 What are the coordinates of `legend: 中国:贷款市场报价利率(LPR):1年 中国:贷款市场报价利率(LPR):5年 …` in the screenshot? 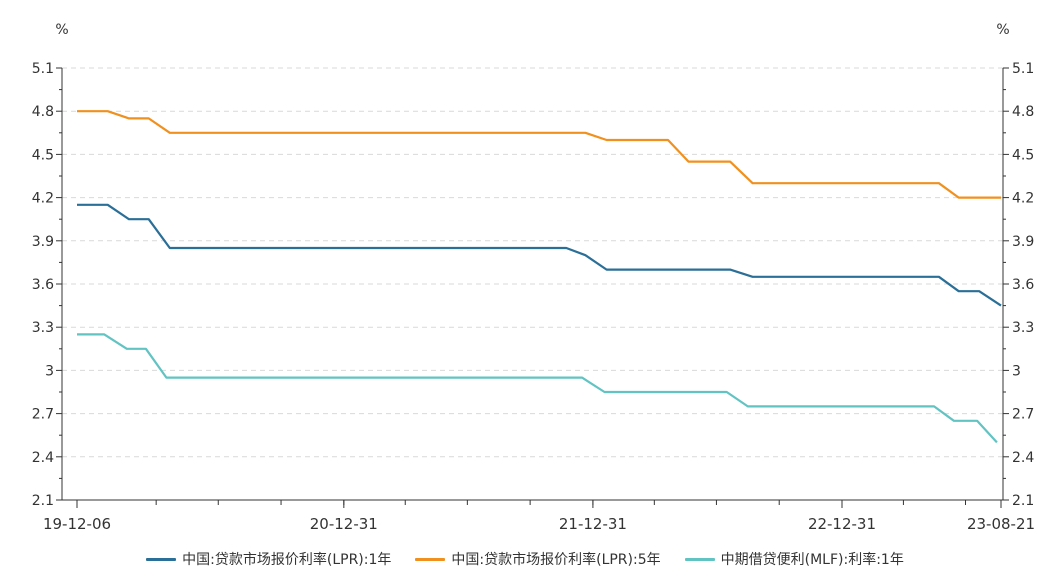 It's located at (525, 559).